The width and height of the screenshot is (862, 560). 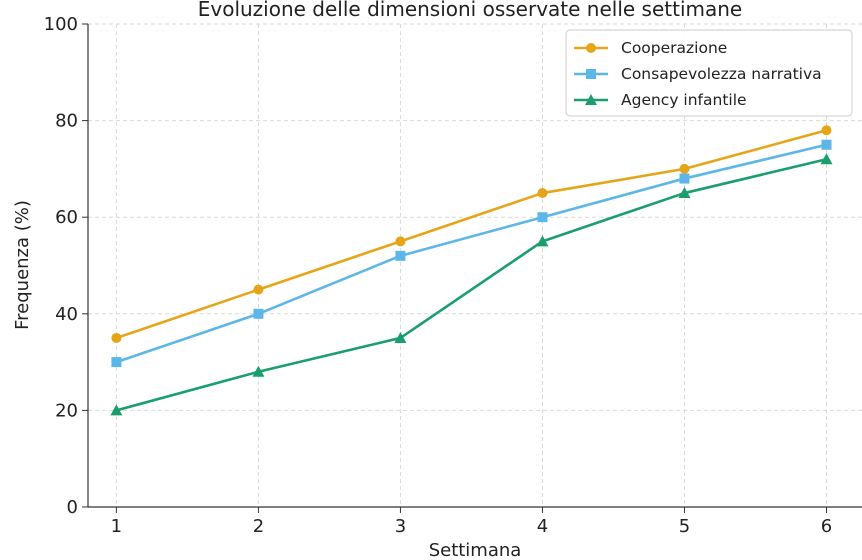 I want to click on x-axis-title: Settimana, so click(x=475, y=550).